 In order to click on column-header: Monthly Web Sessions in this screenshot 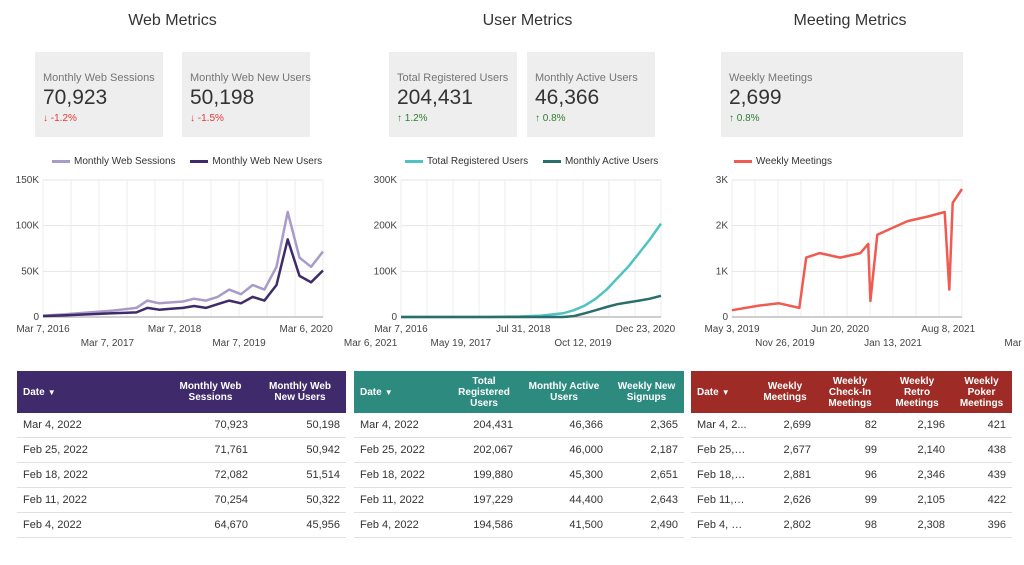, I will do `click(210, 392)`.